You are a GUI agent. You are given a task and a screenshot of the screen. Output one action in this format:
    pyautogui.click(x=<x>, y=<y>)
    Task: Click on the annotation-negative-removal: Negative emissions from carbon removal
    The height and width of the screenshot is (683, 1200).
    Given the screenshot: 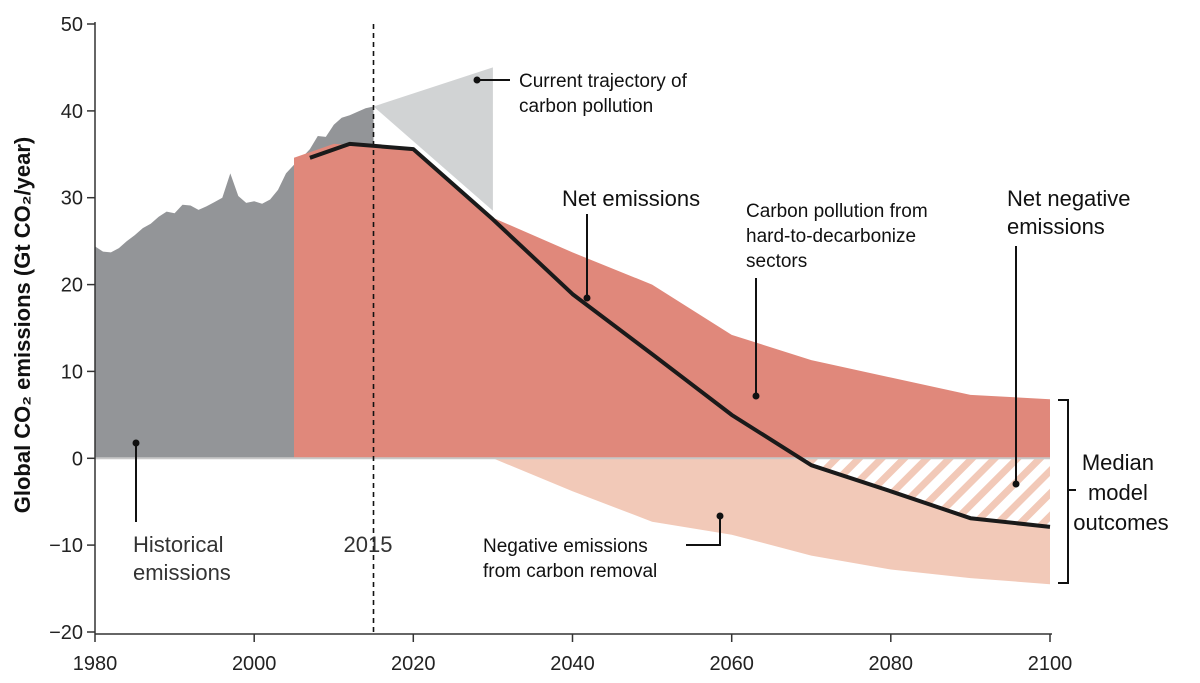 What is the action you would take?
    pyautogui.click(x=570, y=559)
    